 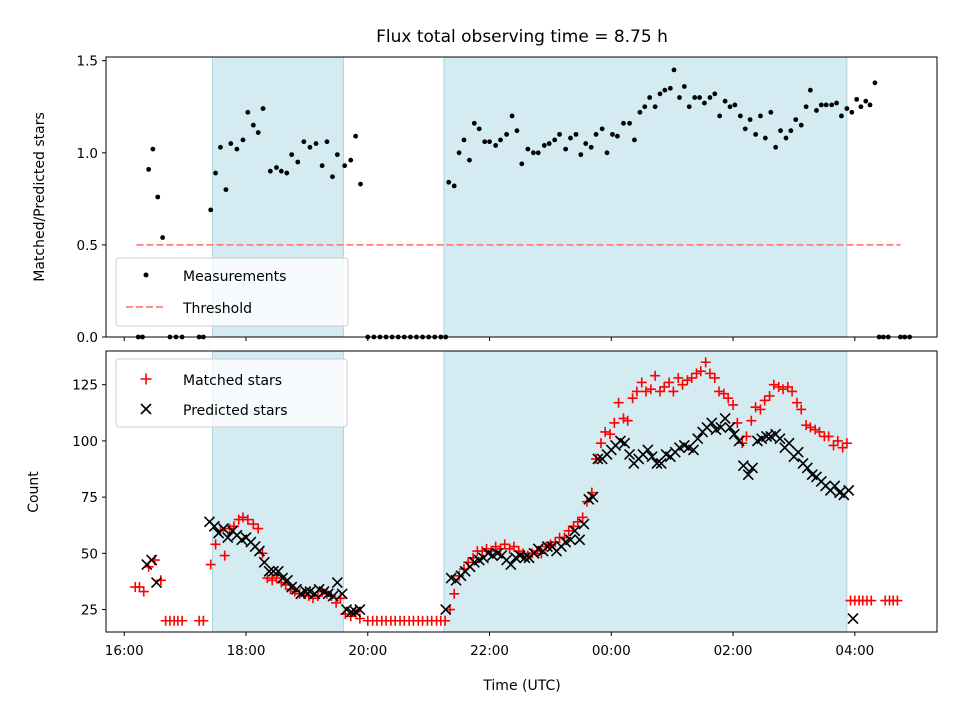 What do you see at coordinates (231, 393) in the screenshot?
I see `bottom-legend: Matched stars Predicted stars` at bounding box center [231, 393].